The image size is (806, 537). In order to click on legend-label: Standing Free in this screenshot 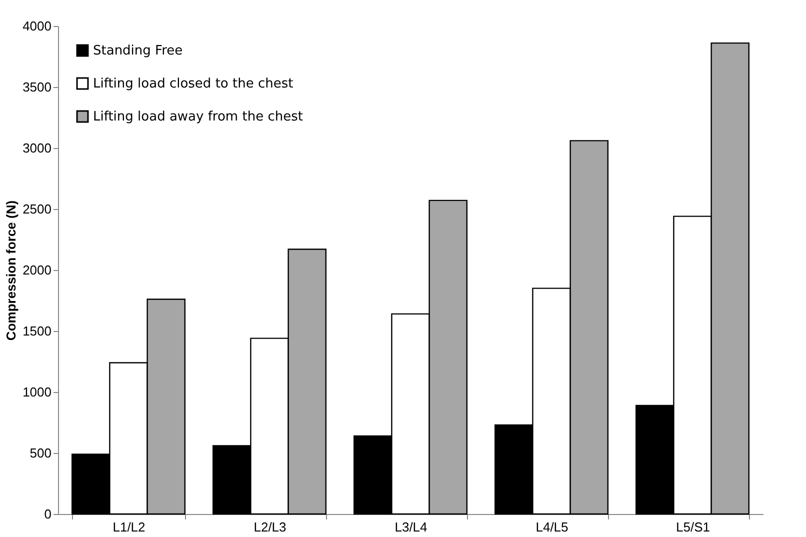, I will do `click(138, 51)`.